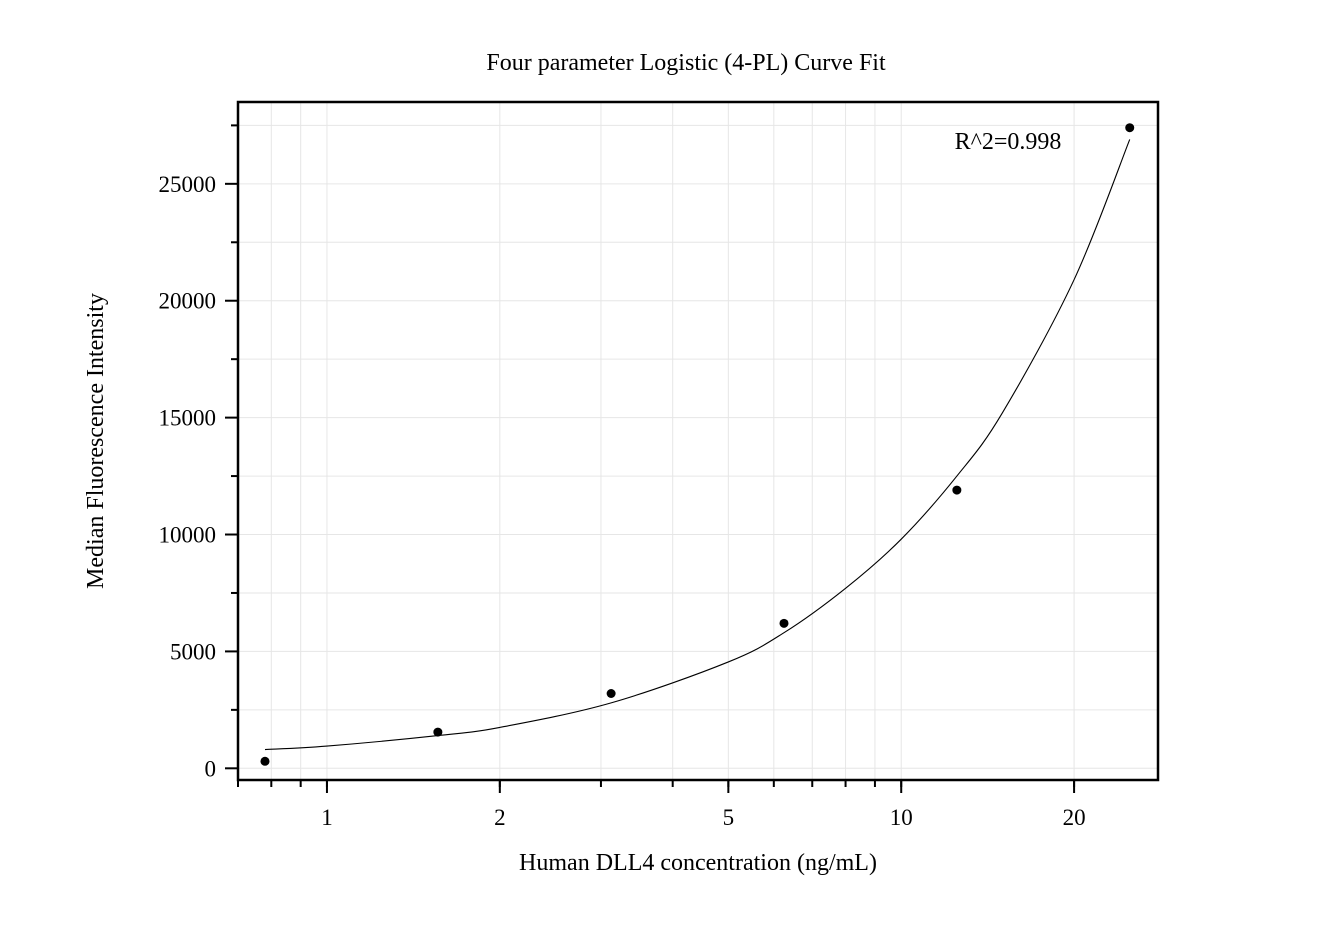  What do you see at coordinates (188, 184) in the screenshot?
I see `y-tick-label: 25000` at bounding box center [188, 184].